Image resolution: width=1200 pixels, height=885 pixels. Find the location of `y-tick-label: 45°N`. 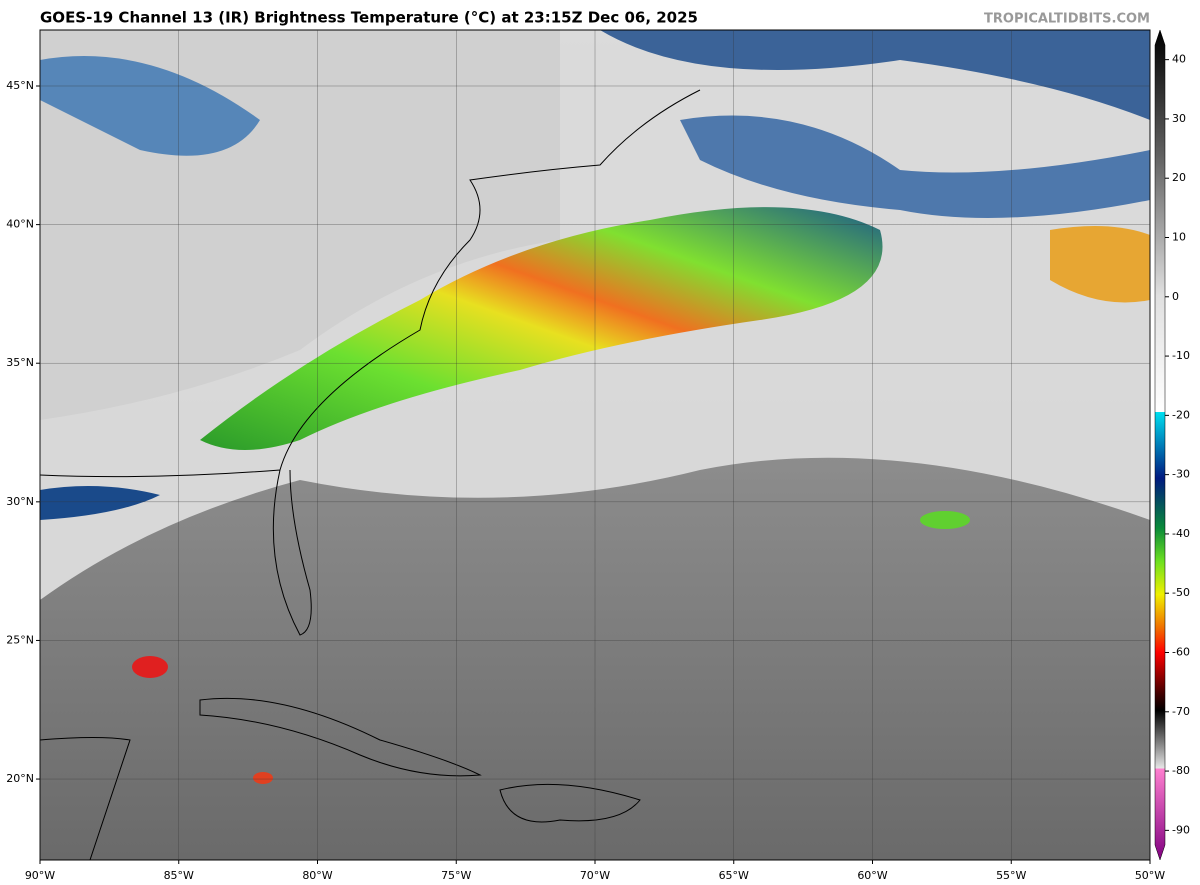

y-tick-label: 45°N is located at coordinates (20, 85).